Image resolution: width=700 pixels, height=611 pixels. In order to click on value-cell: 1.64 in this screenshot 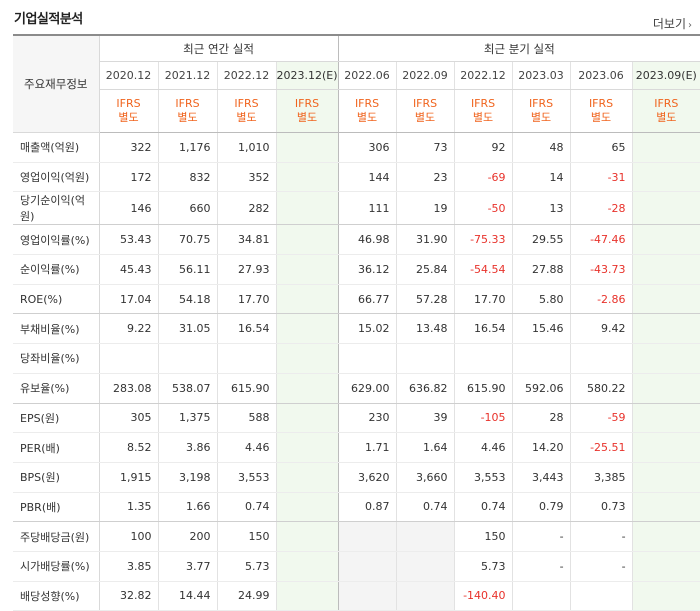, I will do `click(425, 447)`.